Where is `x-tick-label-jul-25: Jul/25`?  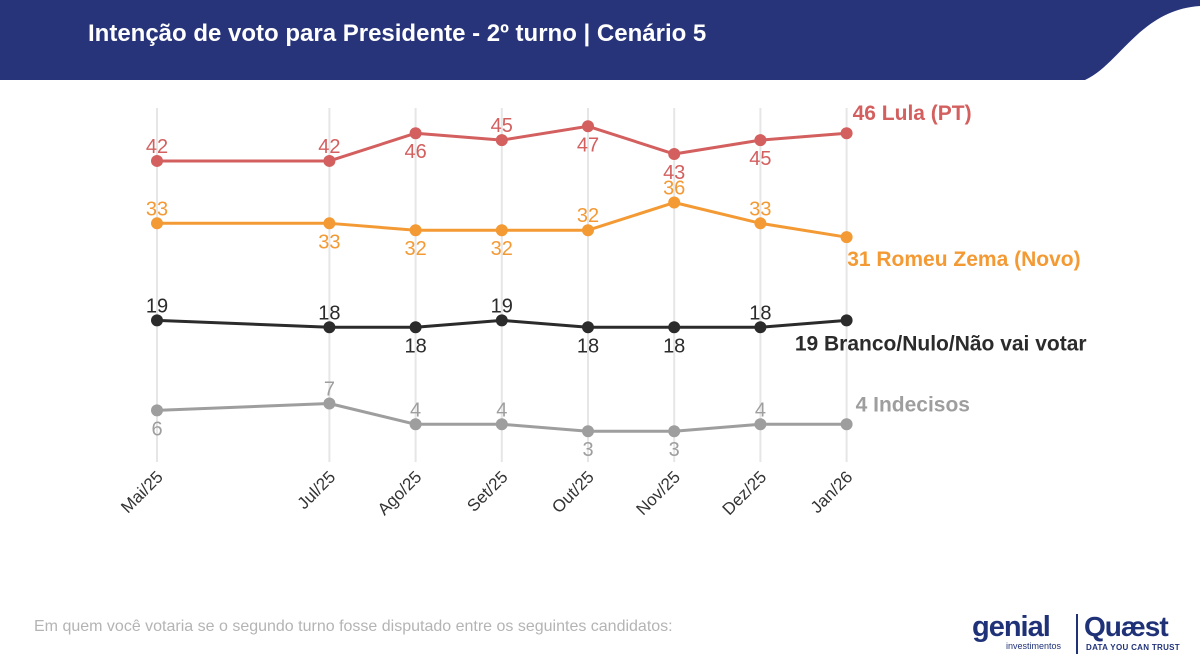
x-tick-label-jul-25: Jul/25 is located at coordinates (317, 490).